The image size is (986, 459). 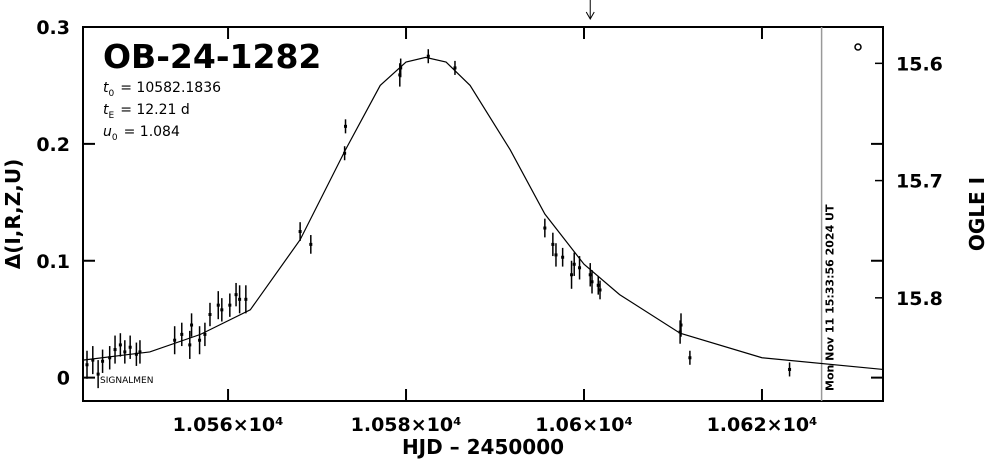 I want to click on param-text: u0 = 1.084, so click(x=141, y=133).